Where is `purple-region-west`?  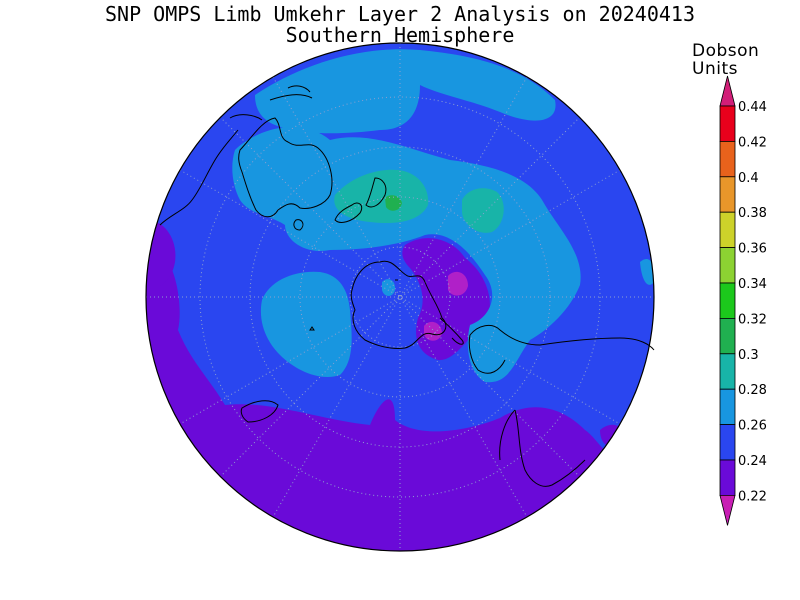
purple-region-west is located at coordinates (162, 254).